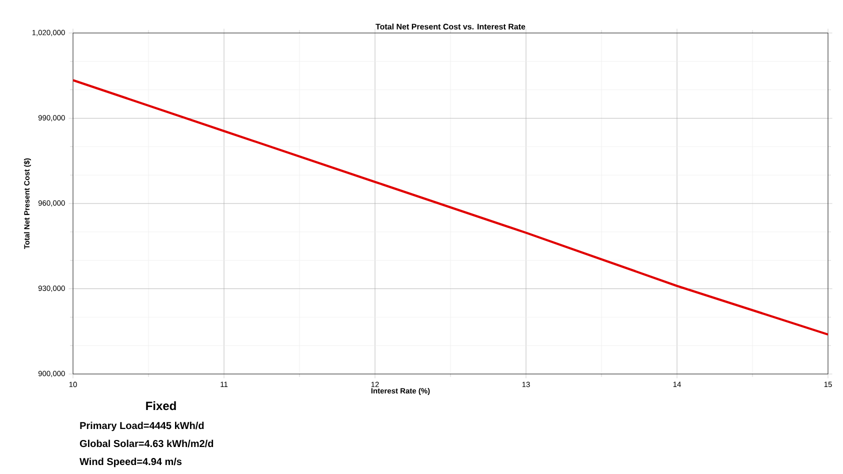 Image resolution: width=843 pixels, height=474 pixels. Describe the element at coordinates (142, 427) in the screenshot. I see `text: Primary Load=4445 kWh/d` at that location.